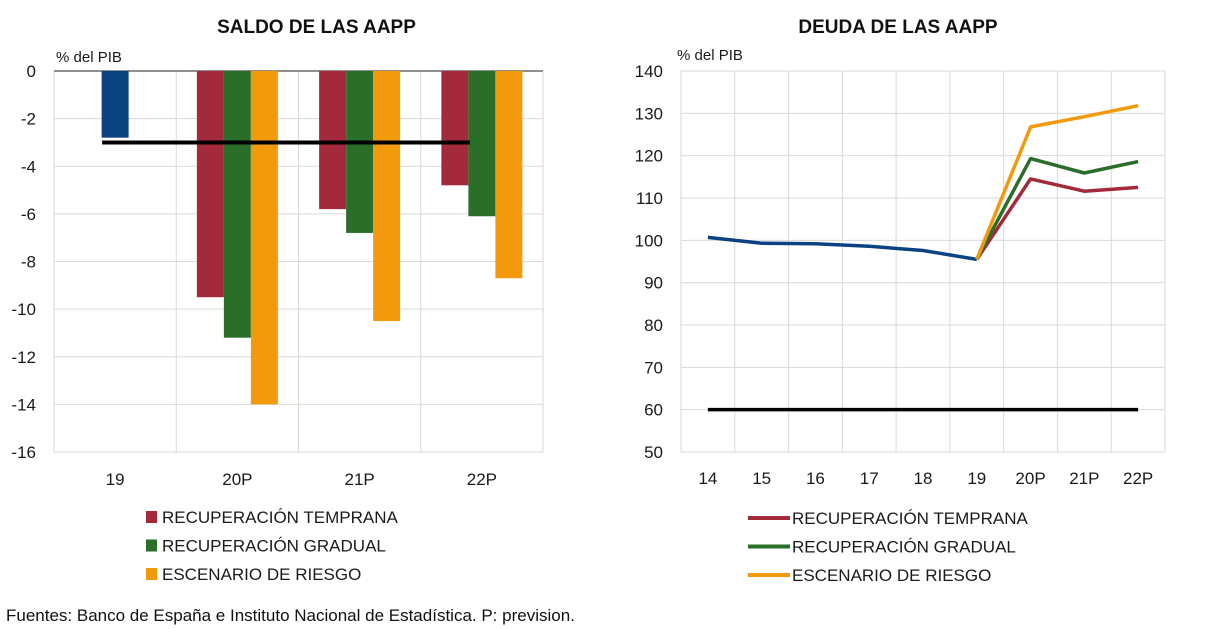  Describe the element at coordinates (28, 166) in the screenshot. I see `saldo-y-tick-label: -4` at that location.